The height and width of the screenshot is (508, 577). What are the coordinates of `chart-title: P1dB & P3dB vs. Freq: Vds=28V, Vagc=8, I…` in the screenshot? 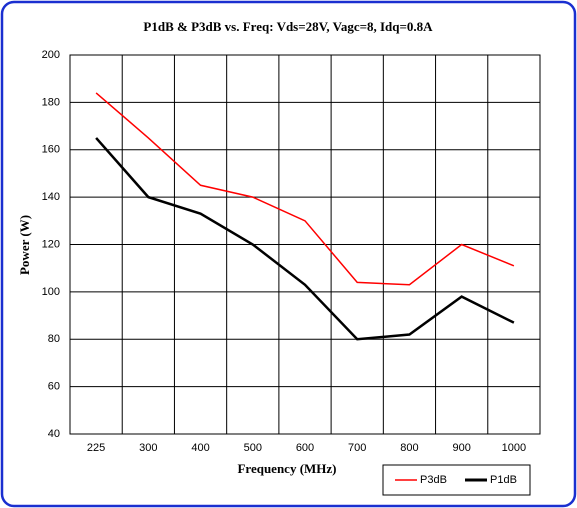 It's located at (288, 26).